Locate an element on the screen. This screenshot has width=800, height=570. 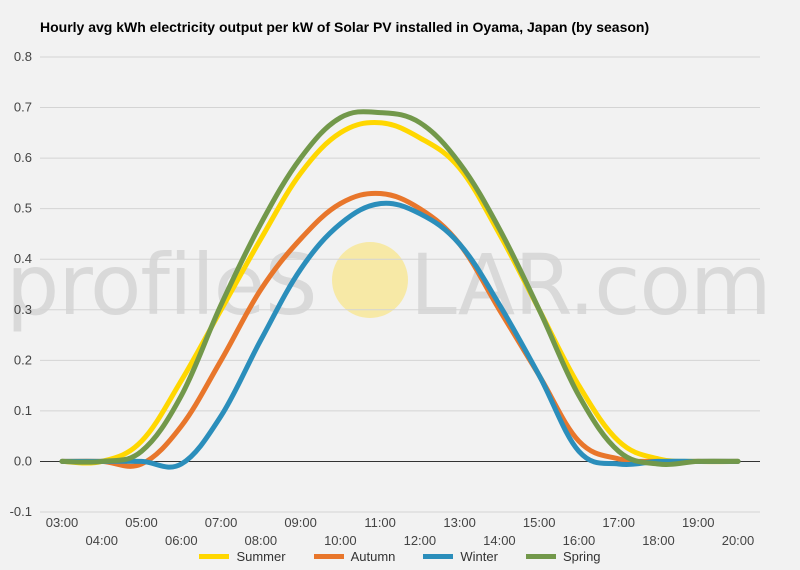
legend: Summer Autumn Winter Spring is located at coordinates (400, 556).